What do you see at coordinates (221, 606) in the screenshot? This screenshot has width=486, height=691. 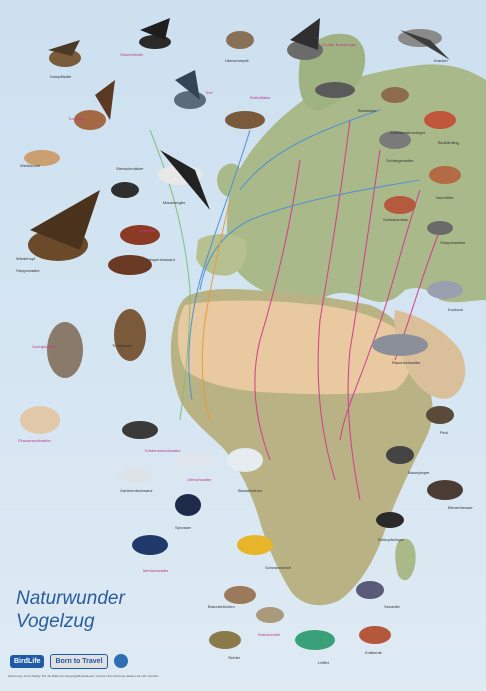 I see `label-braunkehlchen: Braunkehlchen` at bounding box center [221, 606].